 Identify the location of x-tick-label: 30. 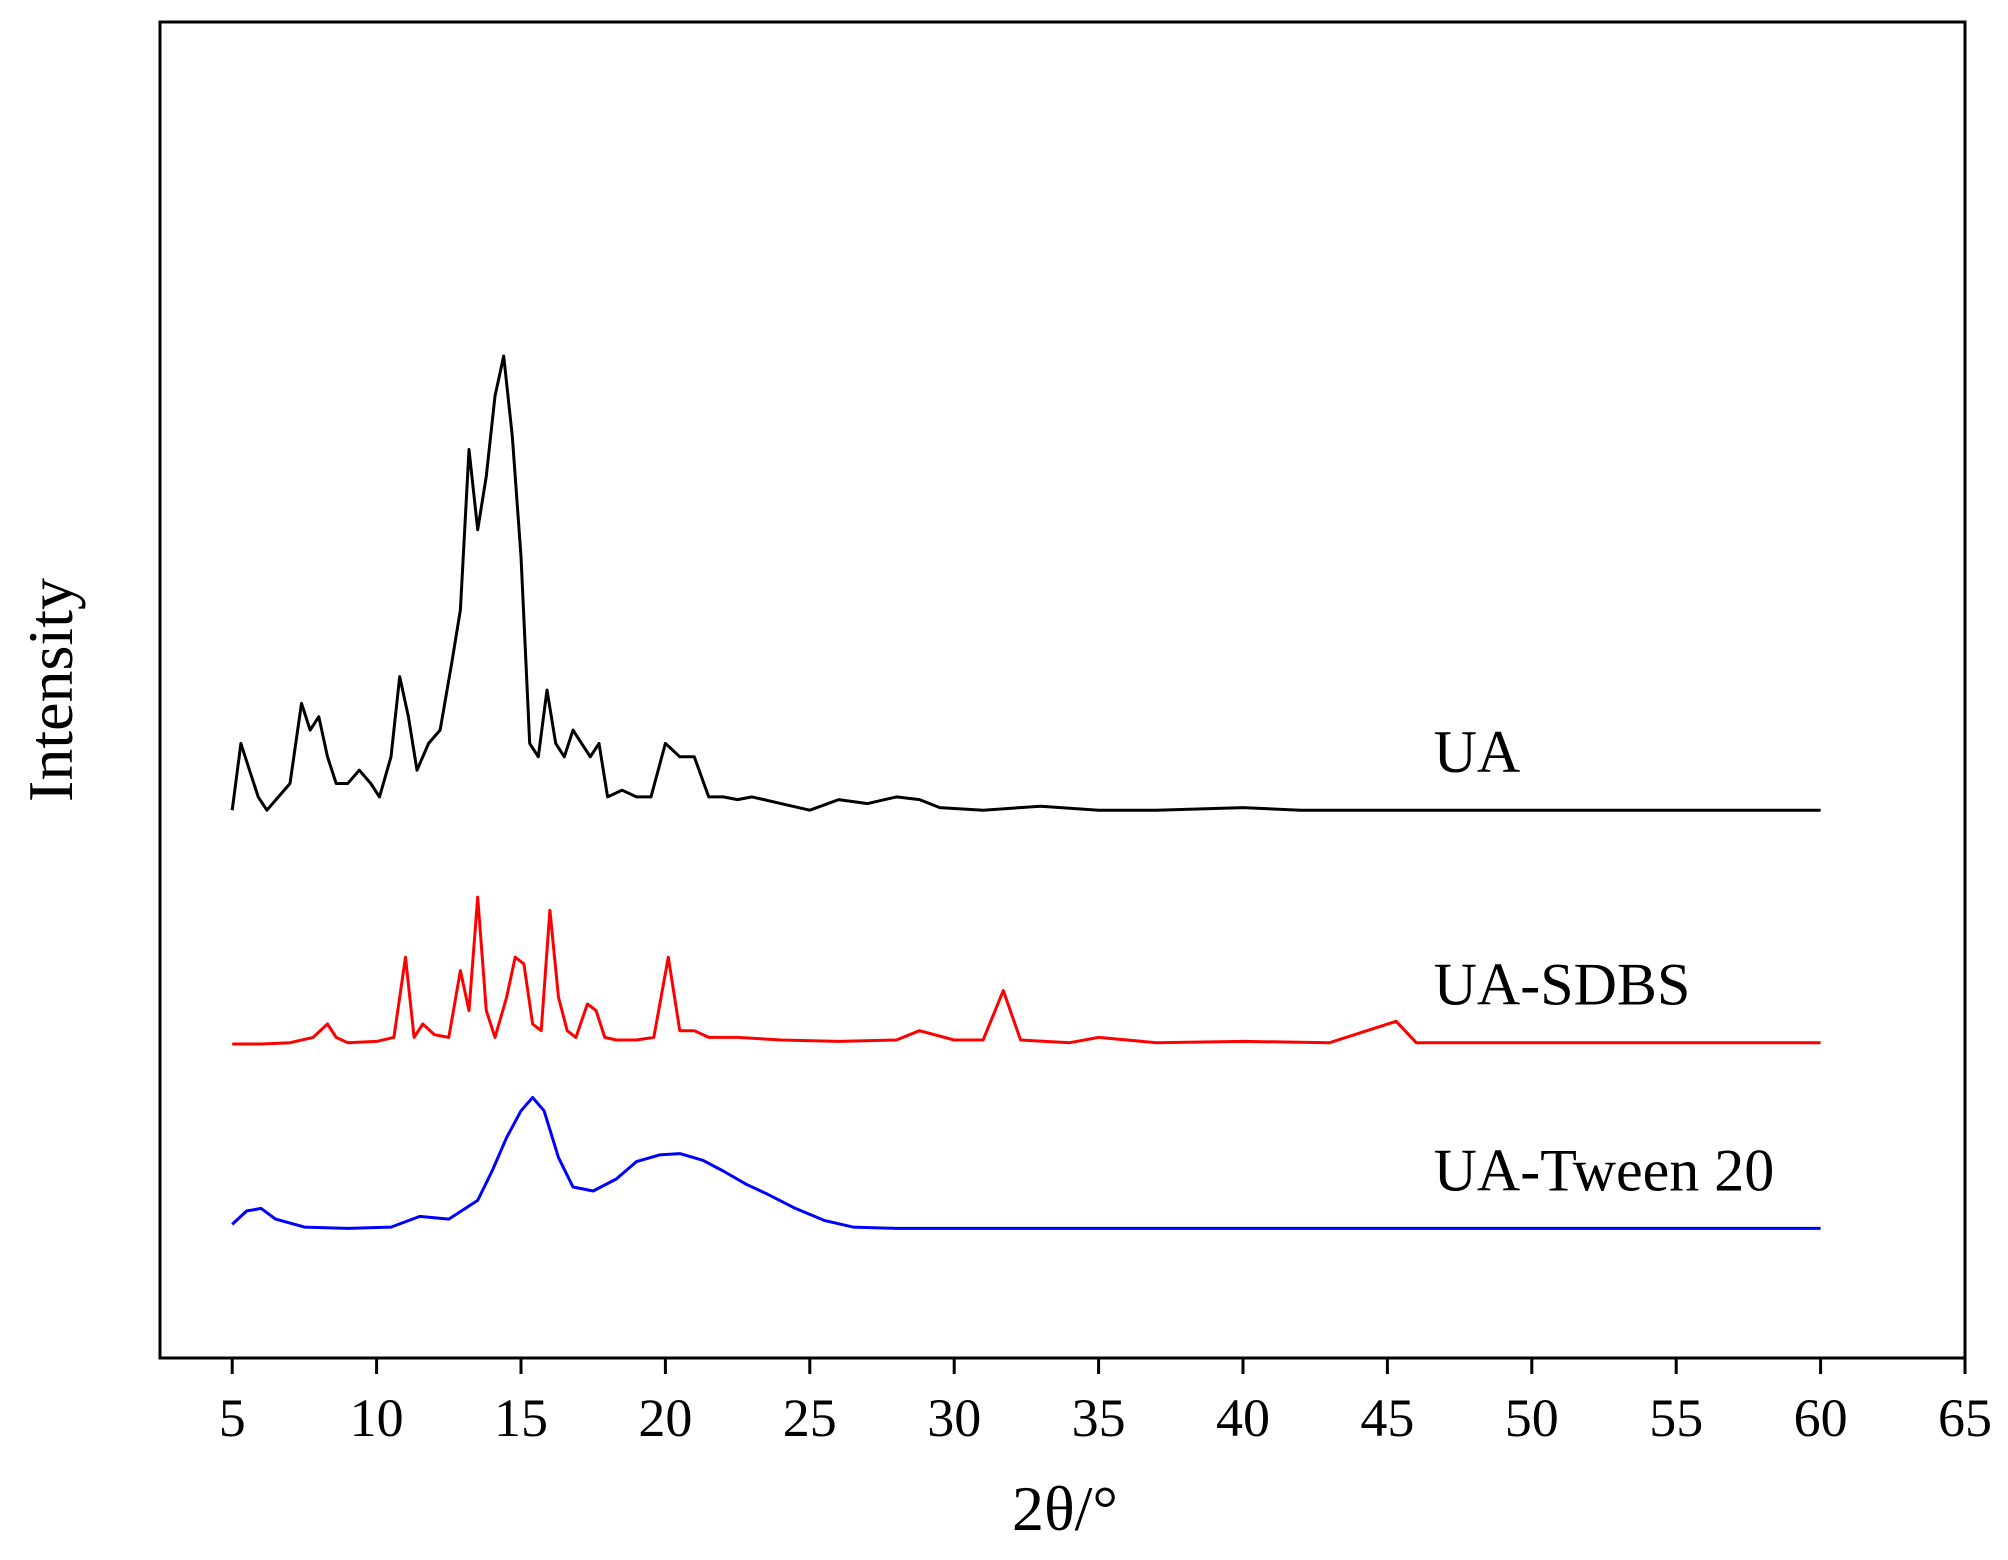
(954, 1418).